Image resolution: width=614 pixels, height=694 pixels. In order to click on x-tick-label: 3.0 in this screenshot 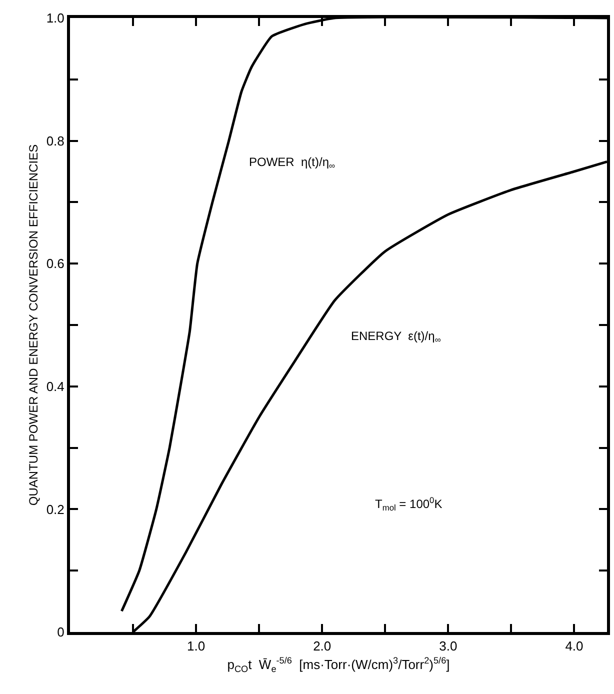, I will do `click(448, 646)`.